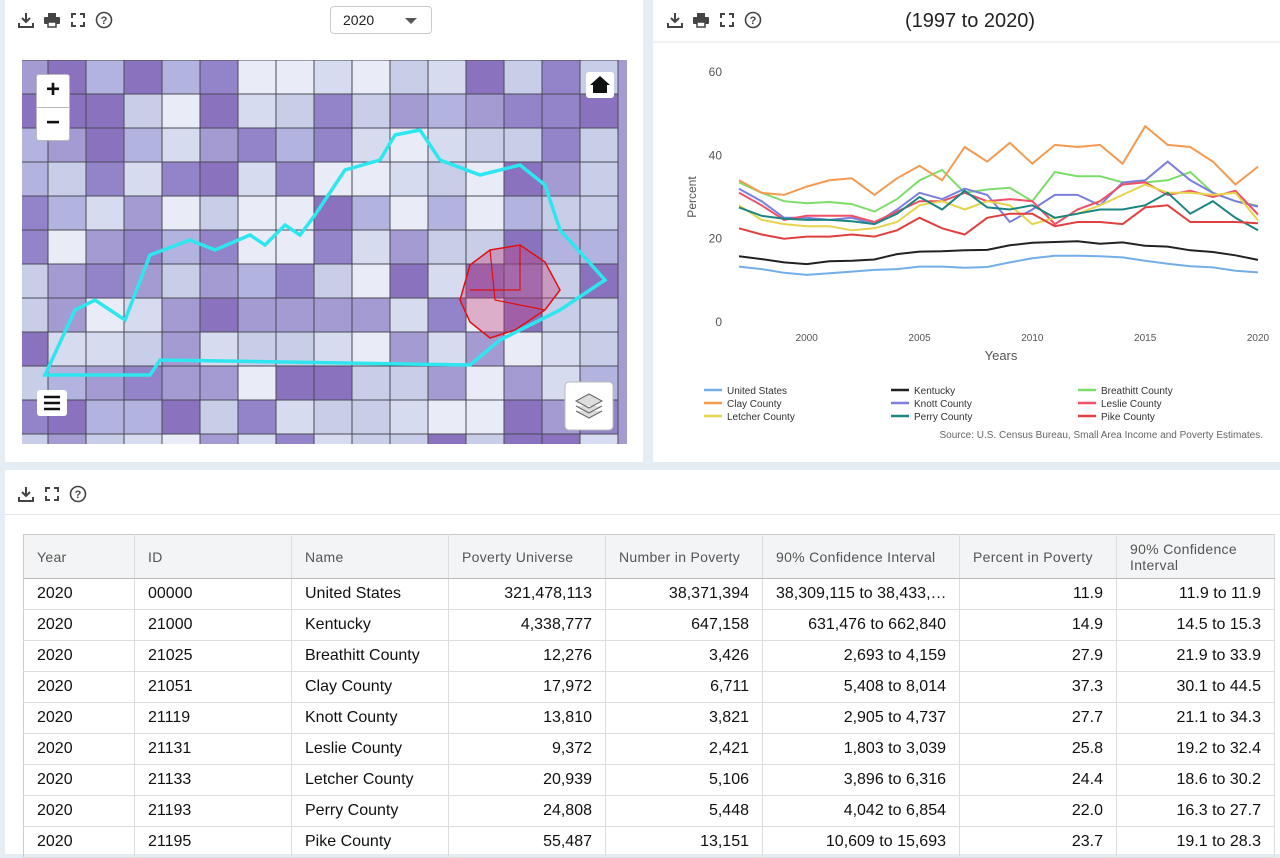 The height and width of the screenshot is (858, 1280). What do you see at coordinates (527, 656) in the screenshot?
I see `table-cell: 12,276` at bounding box center [527, 656].